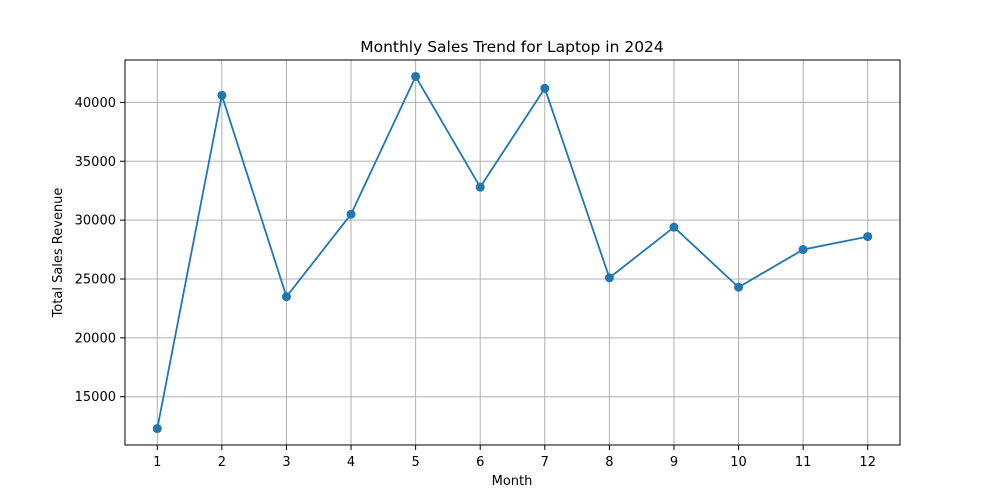  I want to click on x-tick-label: 6, so click(480, 462).